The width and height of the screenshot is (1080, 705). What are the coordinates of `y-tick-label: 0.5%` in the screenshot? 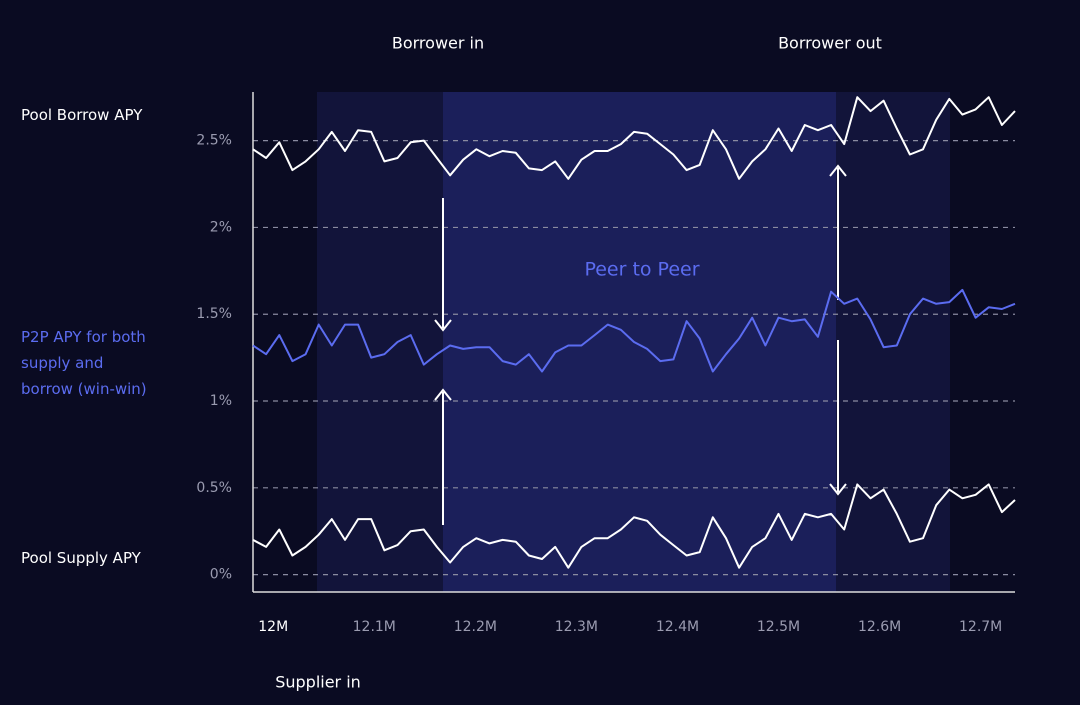 It's located at (214, 488).